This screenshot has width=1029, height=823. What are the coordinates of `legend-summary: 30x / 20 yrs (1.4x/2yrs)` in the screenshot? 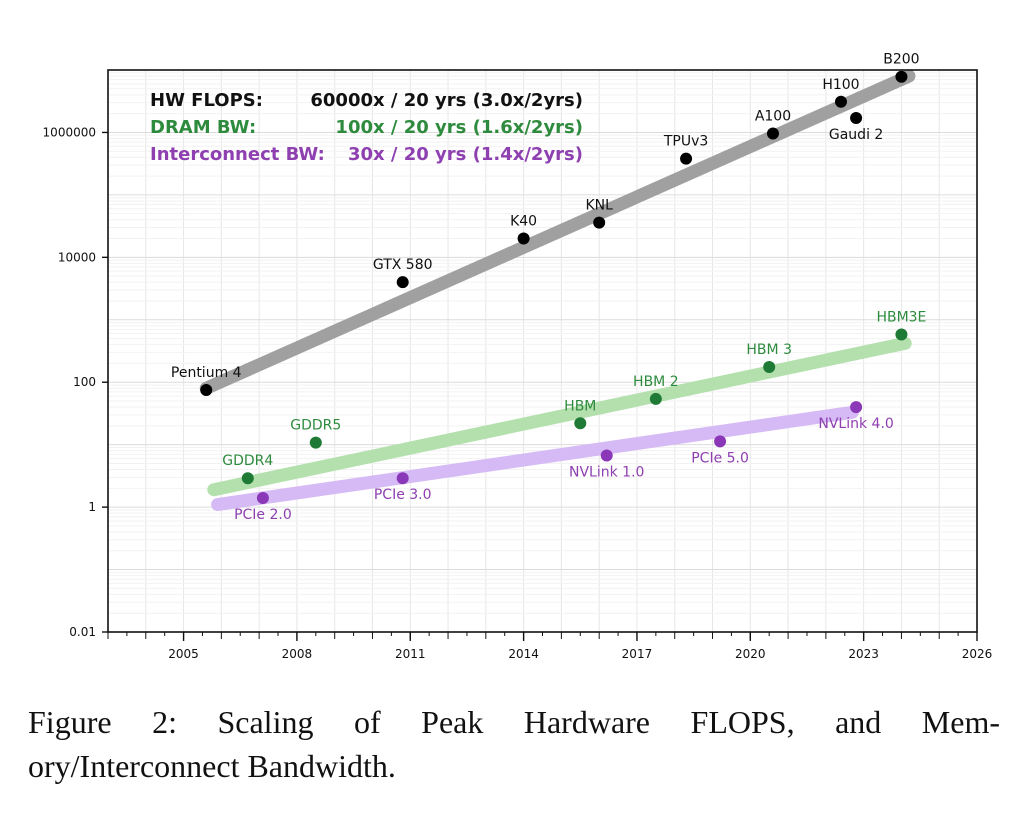 It's located at (465, 154).